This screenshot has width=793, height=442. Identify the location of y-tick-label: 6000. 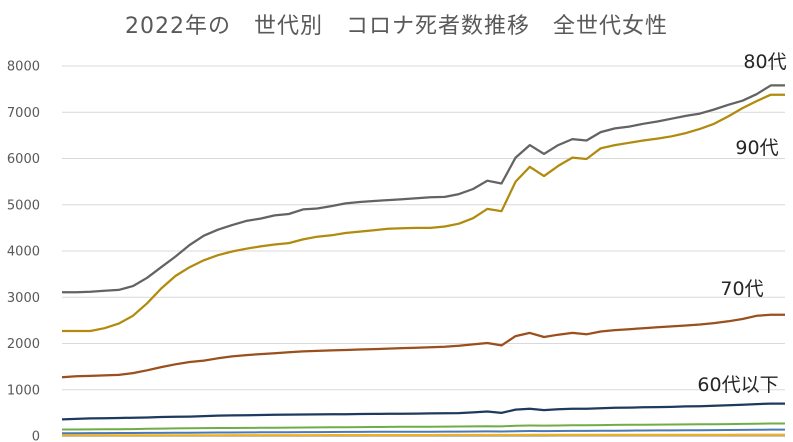
(23, 159).